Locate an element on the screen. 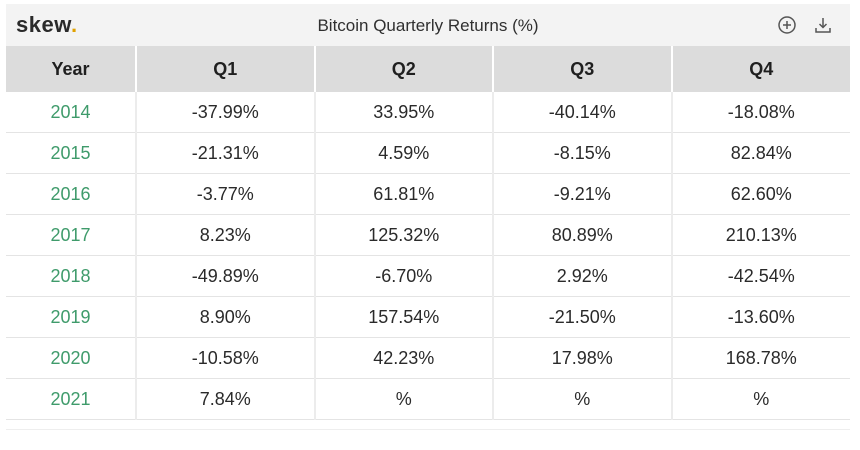 Image resolution: width=860 pixels, height=450 pixels. return-cell: 8.23% is located at coordinates (226, 235).